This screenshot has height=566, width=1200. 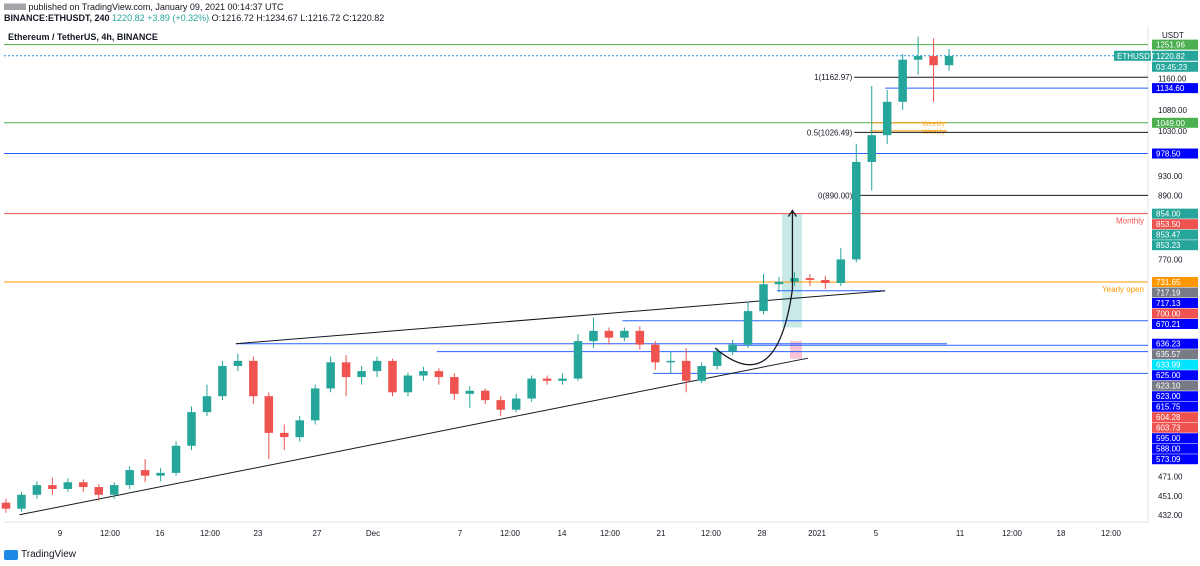 What do you see at coordinates (1168, 417) in the screenshot?
I see `price-label-text: 604.28` at bounding box center [1168, 417].